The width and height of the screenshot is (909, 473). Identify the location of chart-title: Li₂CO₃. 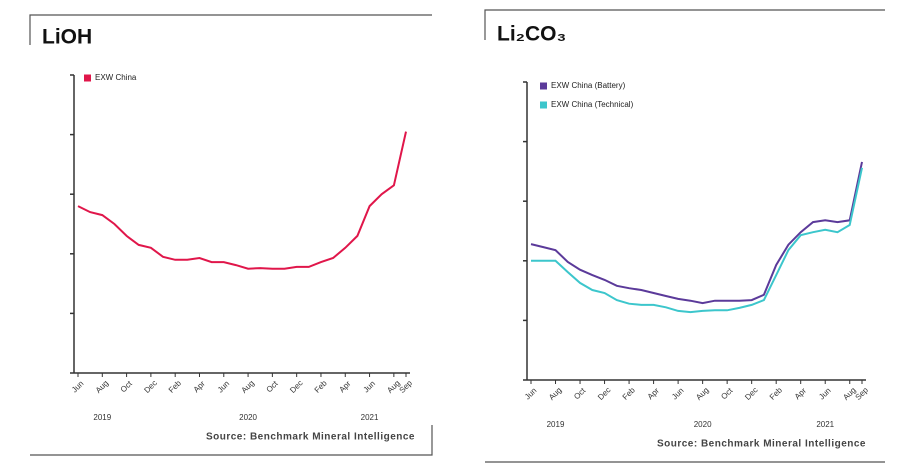
(531, 34).